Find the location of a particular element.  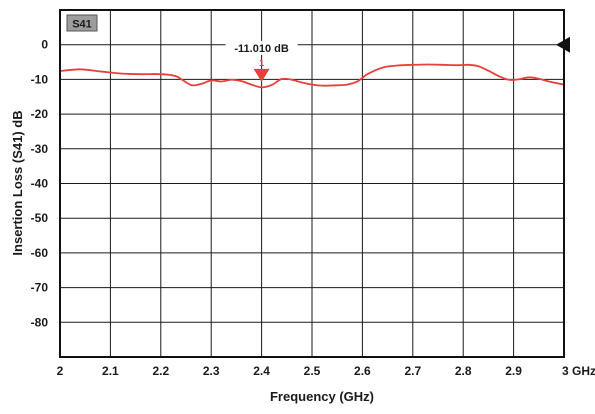

x-axis-title: Frequency (GHz) is located at coordinates (322, 396).